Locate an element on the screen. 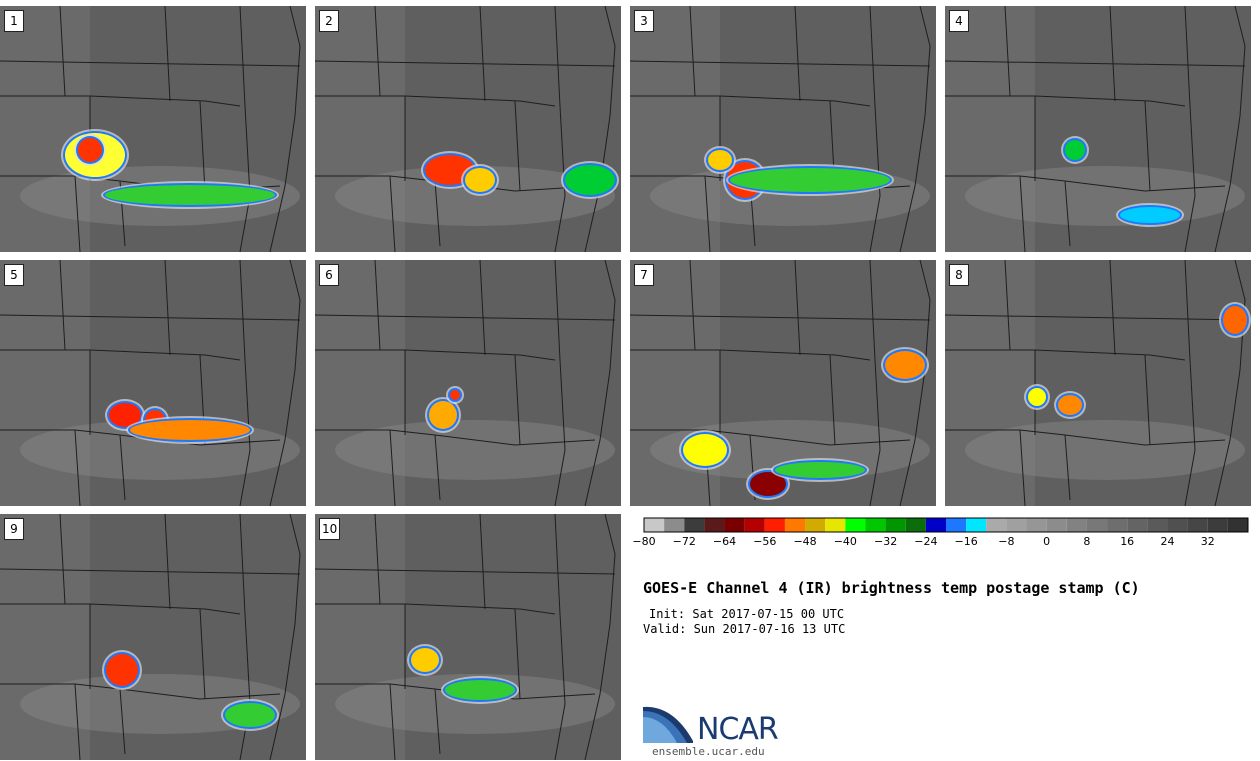 This screenshot has width=1260, height=761. panel-number: 4 is located at coordinates (959, 21).